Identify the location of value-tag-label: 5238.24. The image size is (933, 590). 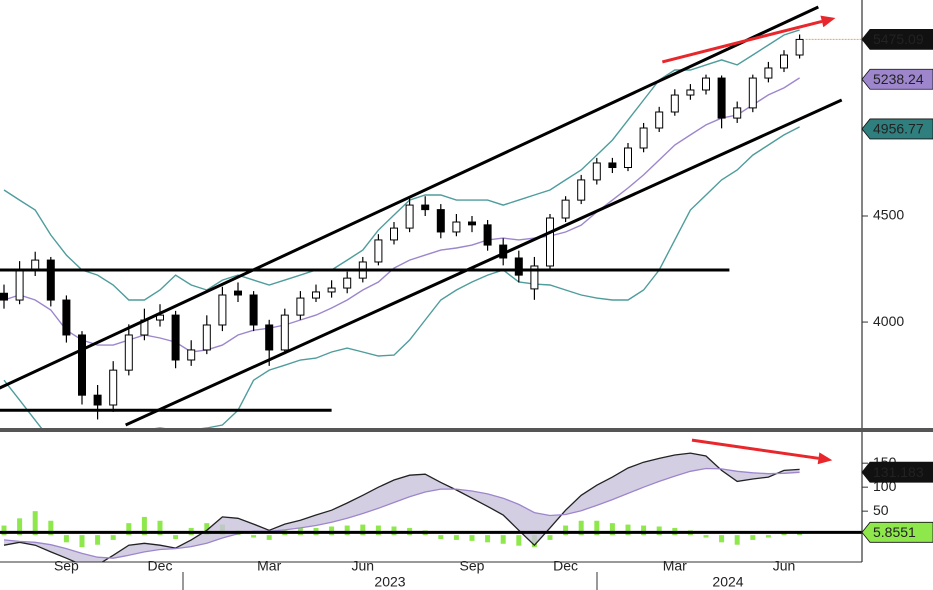
(898, 79).